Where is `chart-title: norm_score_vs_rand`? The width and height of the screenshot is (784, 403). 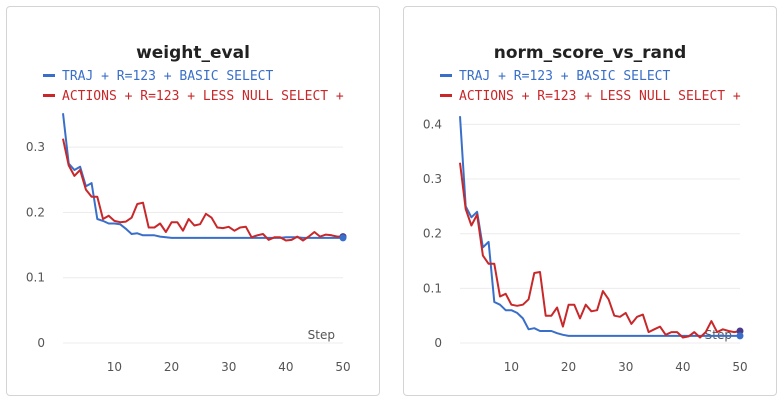
chart-title: norm_score_vs_rand is located at coordinates (590, 53).